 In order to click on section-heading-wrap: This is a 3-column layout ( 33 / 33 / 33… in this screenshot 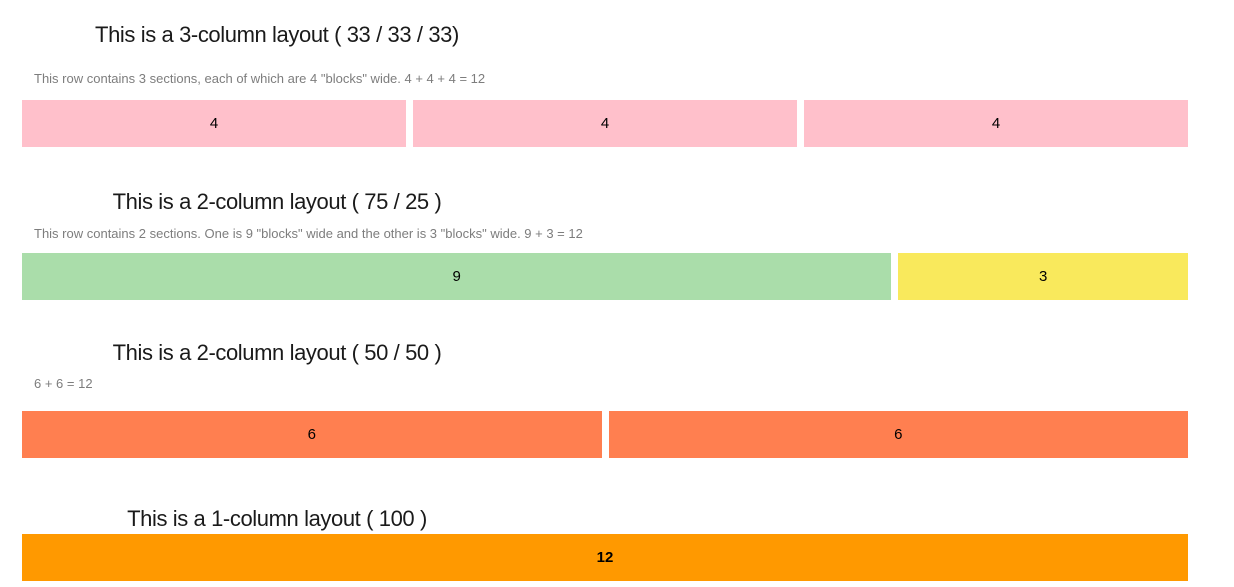, I will do `click(277, 23)`.